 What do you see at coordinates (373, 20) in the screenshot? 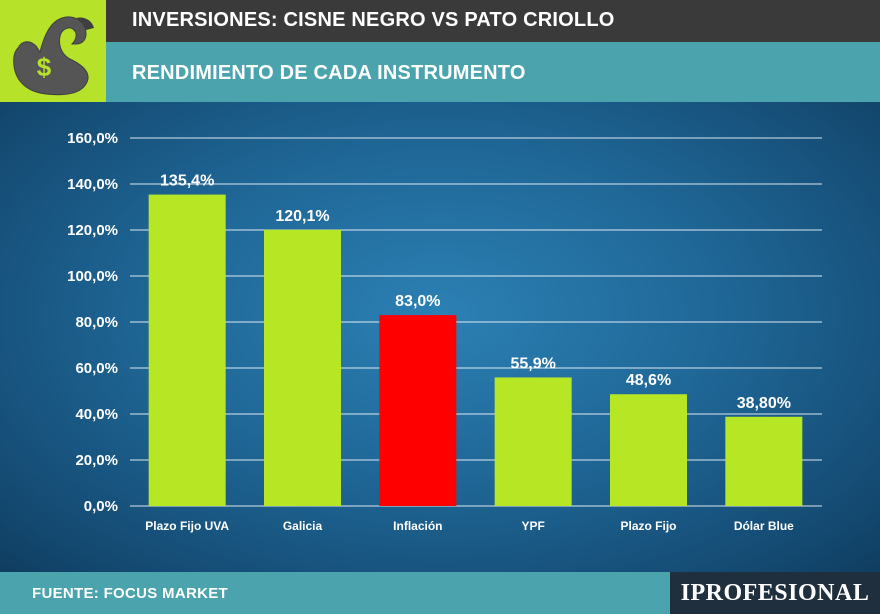
I see `page-title: INVERSIONES: CISNE NEGRO VS PATO CRIOLLO` at bounding box center [373, 20].